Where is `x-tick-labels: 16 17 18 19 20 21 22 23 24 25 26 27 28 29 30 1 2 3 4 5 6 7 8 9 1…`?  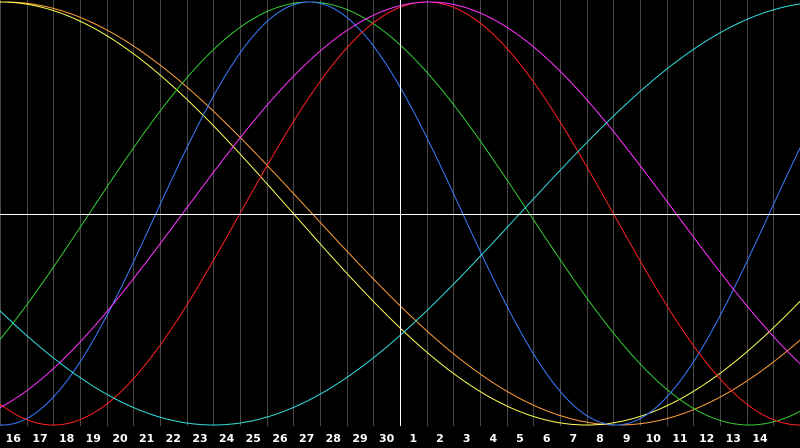
x-tick-labels: 16 17 18 19 20 21 22 23 24 25 26 27 28 29 30 1 2 3 4 5 6 7 8 9 1… is located at coordinates (387, 438).